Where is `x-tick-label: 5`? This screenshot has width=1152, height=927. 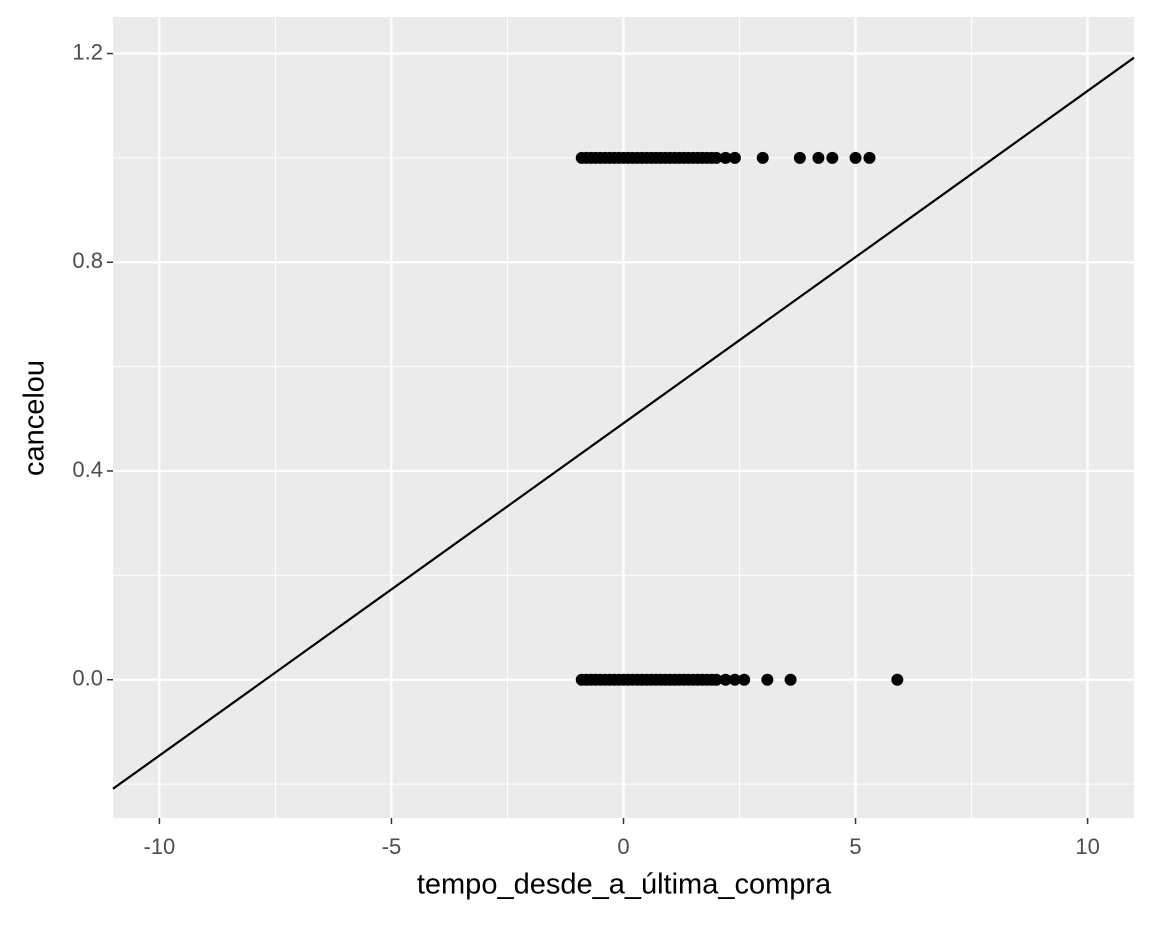
x-tick-label: 5 is located at coordinates (855, 846).